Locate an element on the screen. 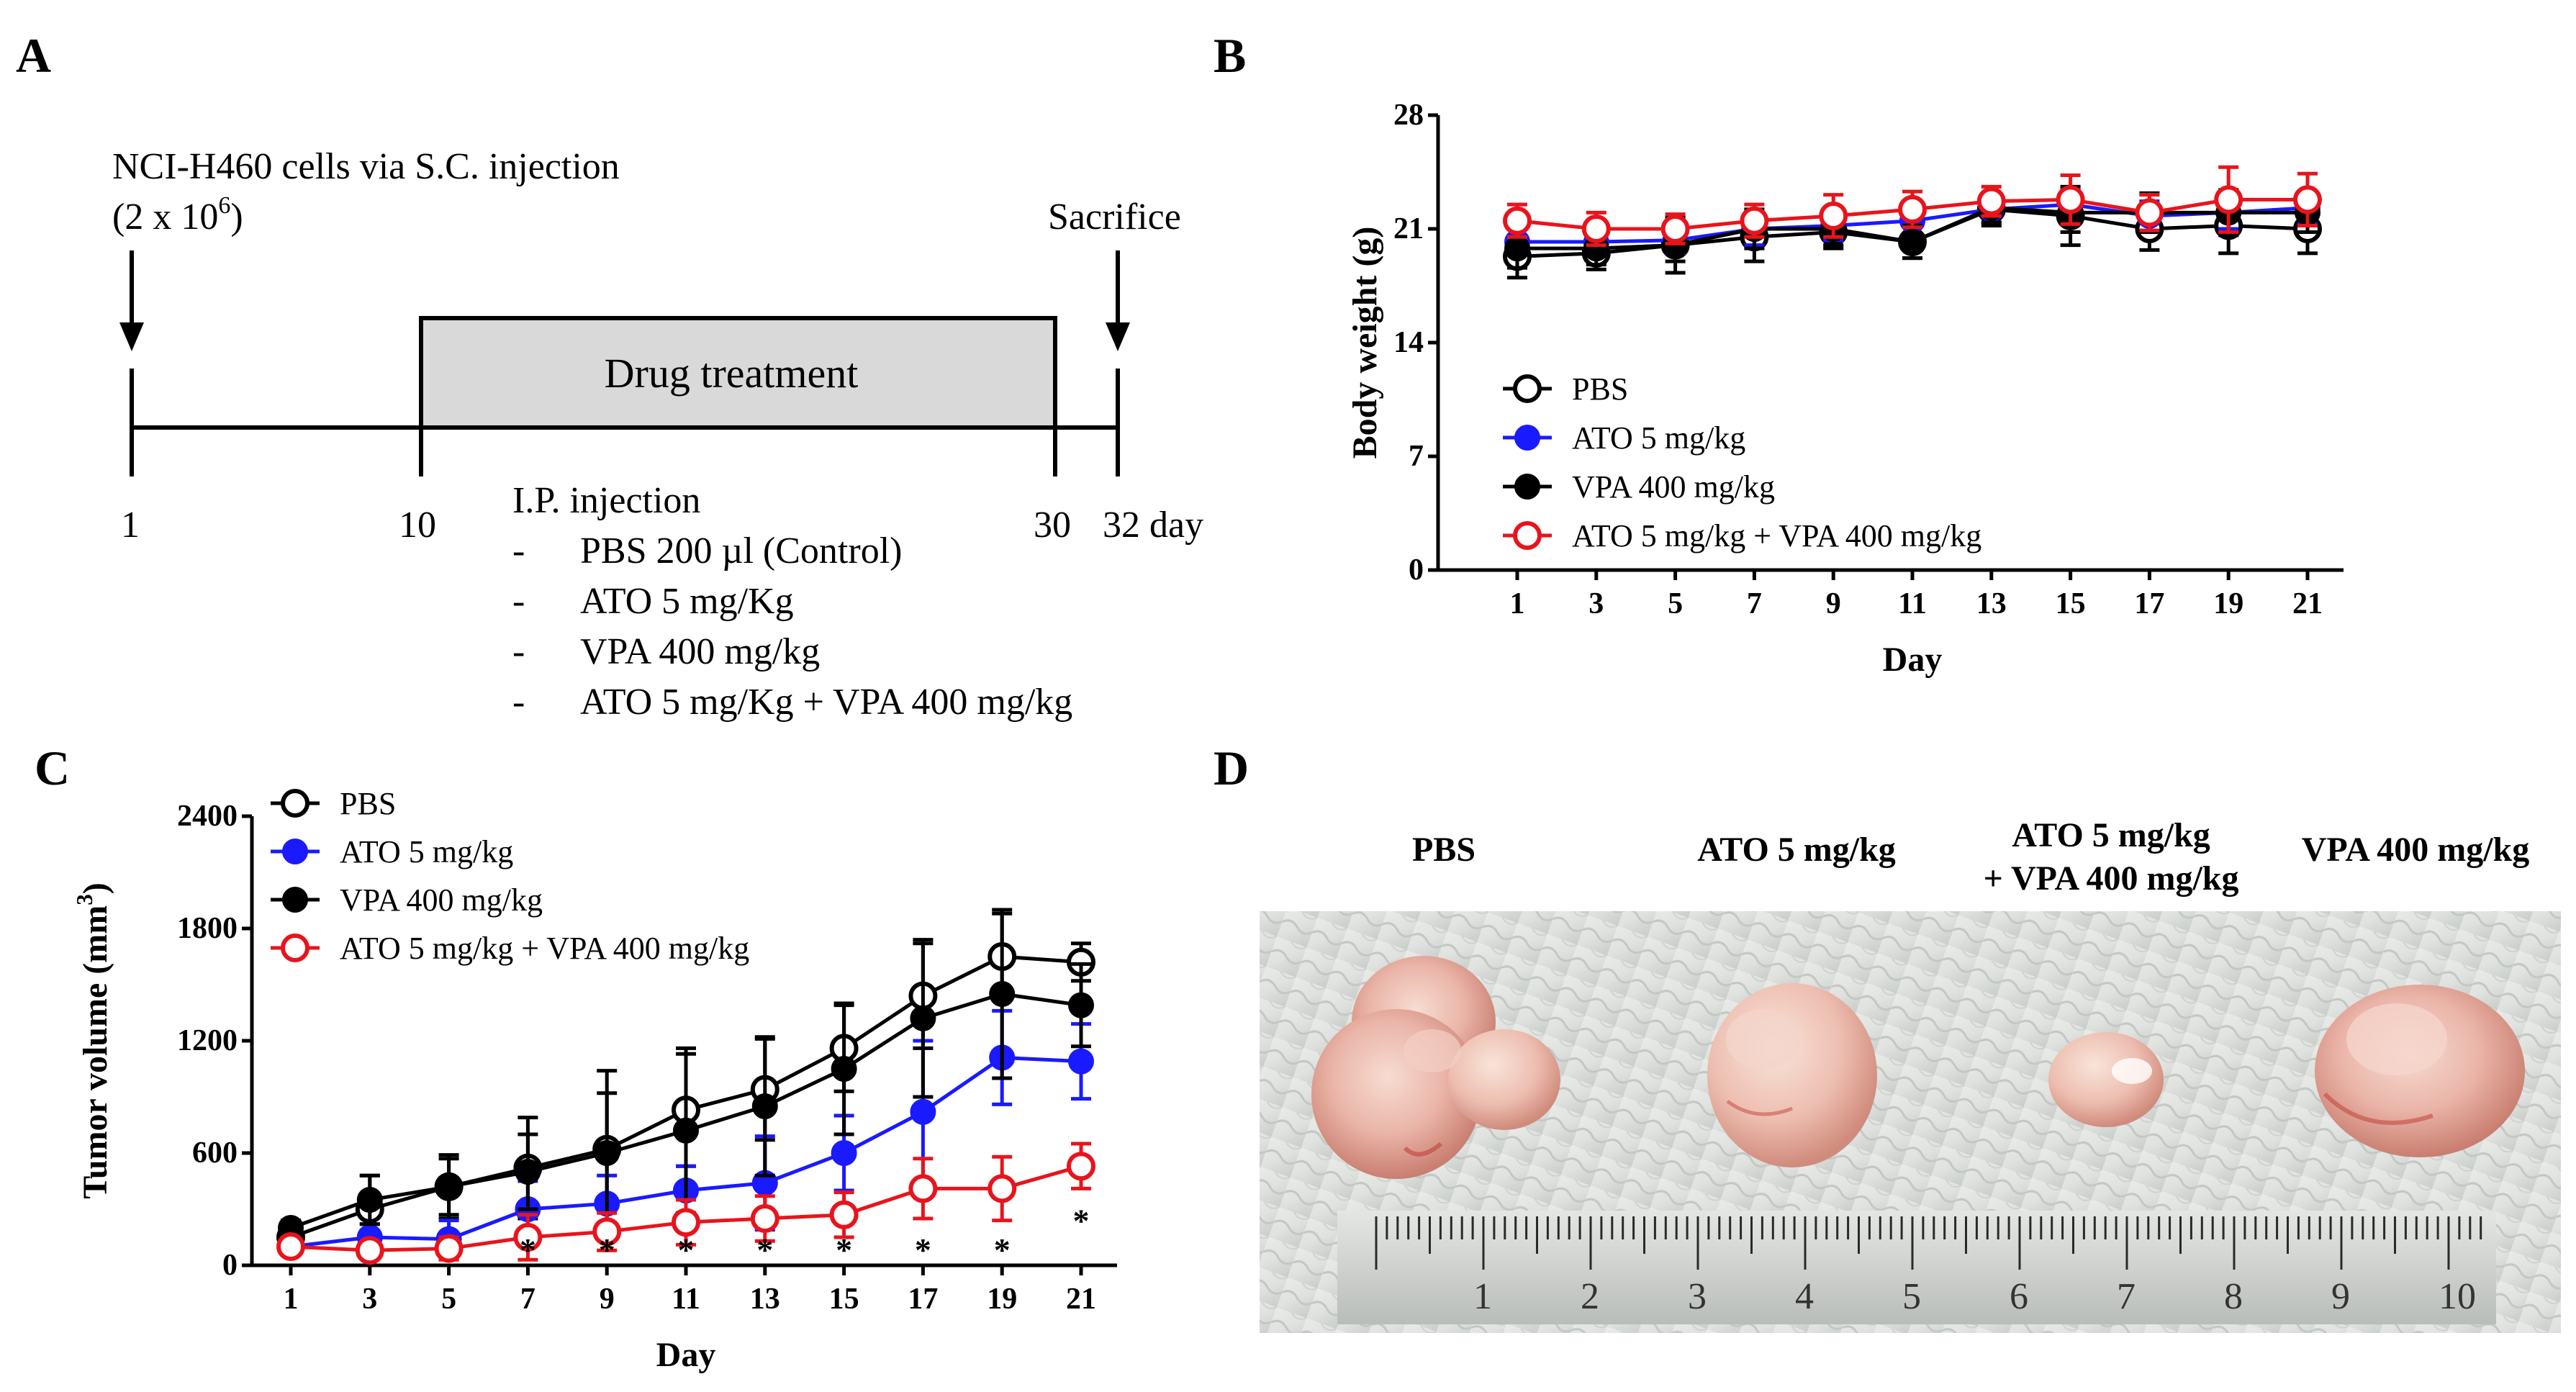 This screenshot has height=1392, width=2576. photo-label-ato: ATO 5 mg/kg is located at coordinates (1796, 850).